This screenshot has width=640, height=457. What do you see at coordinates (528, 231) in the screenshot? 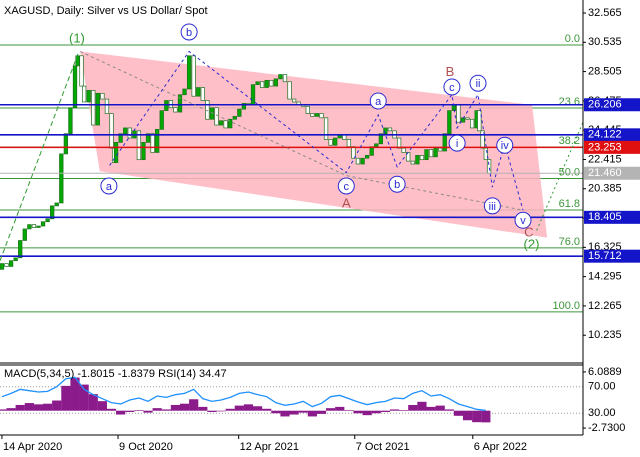
I see `wave-label: C` at bounding box center [528, 231].